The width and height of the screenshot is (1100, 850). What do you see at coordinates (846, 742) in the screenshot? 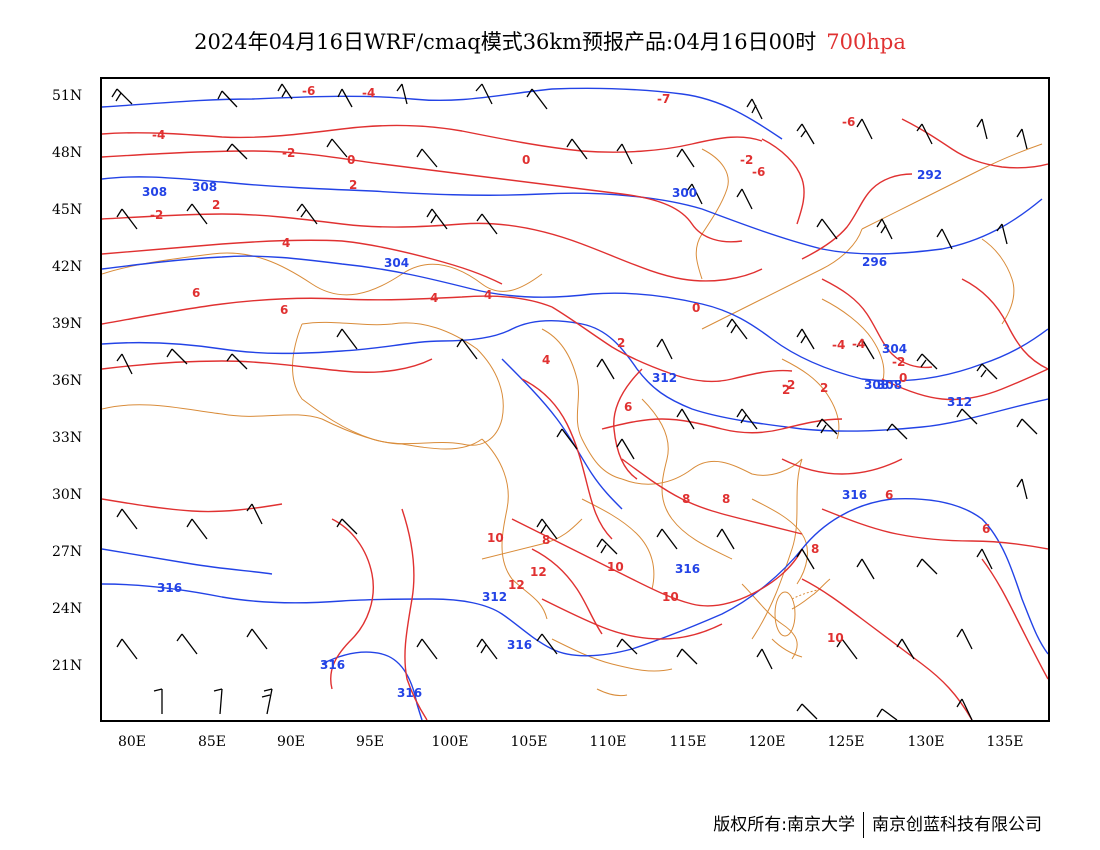
I see `x-tick-label: 125E` at bounding box center [846, 742].